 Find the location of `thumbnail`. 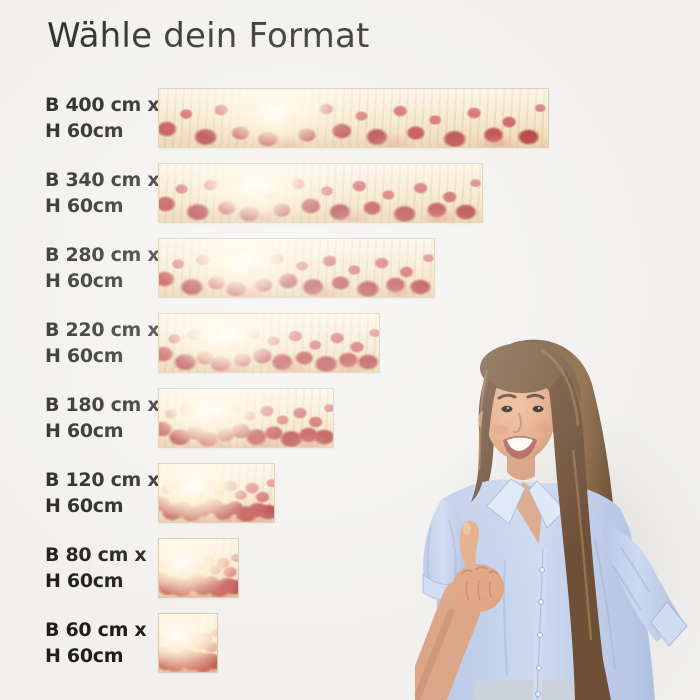

thumbnail is located at coordinates (467, 529).